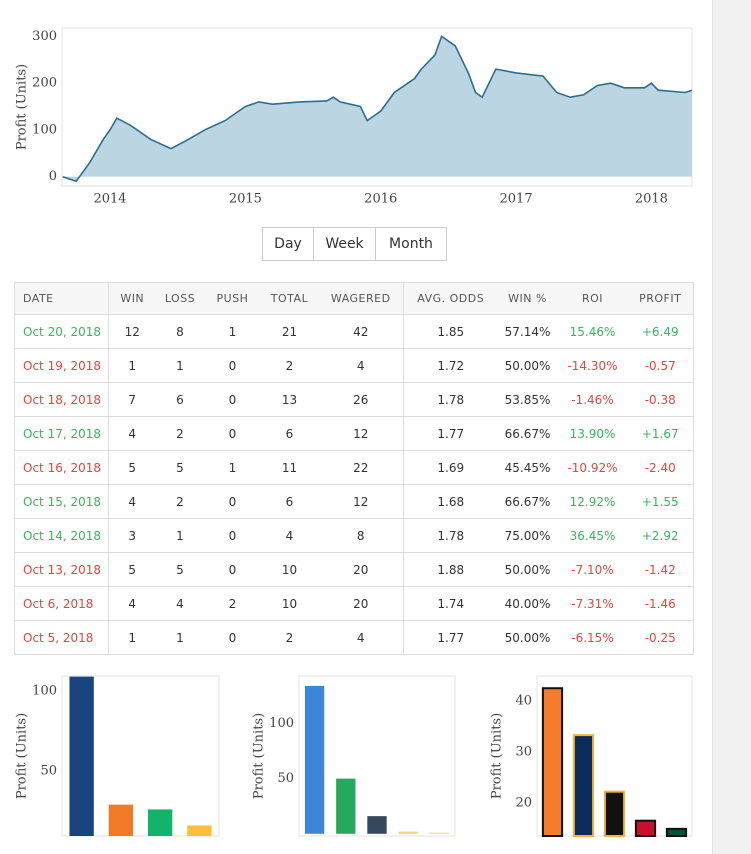 This screenshot has height=854, width=751. What do you see at coordinates (44, 36) in the screenshot?
I see `y-tick-label: 300` at bounding box center [44, 36].